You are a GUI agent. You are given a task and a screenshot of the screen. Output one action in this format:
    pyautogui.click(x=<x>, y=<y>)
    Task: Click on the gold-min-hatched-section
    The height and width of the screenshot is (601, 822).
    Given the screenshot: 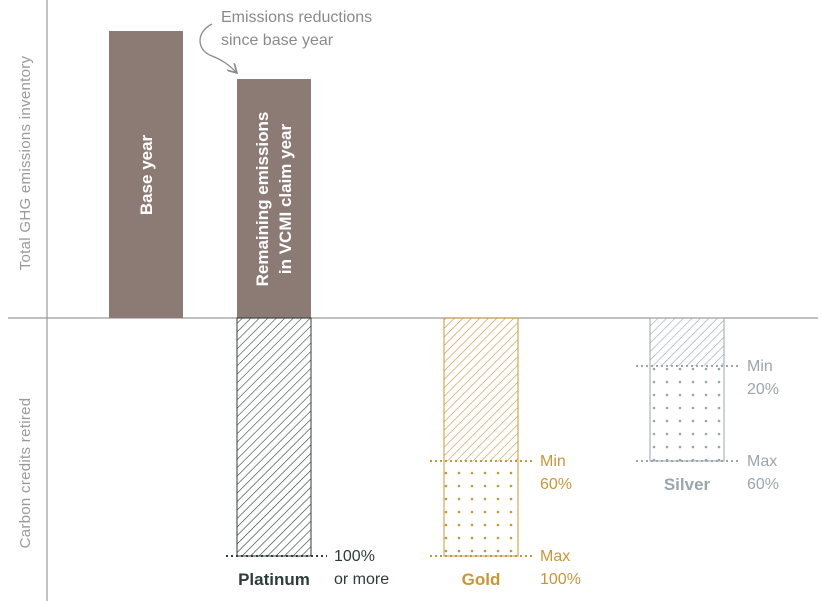 What is the action you would take?
    pyautogui.click(x=481, y=389)
    